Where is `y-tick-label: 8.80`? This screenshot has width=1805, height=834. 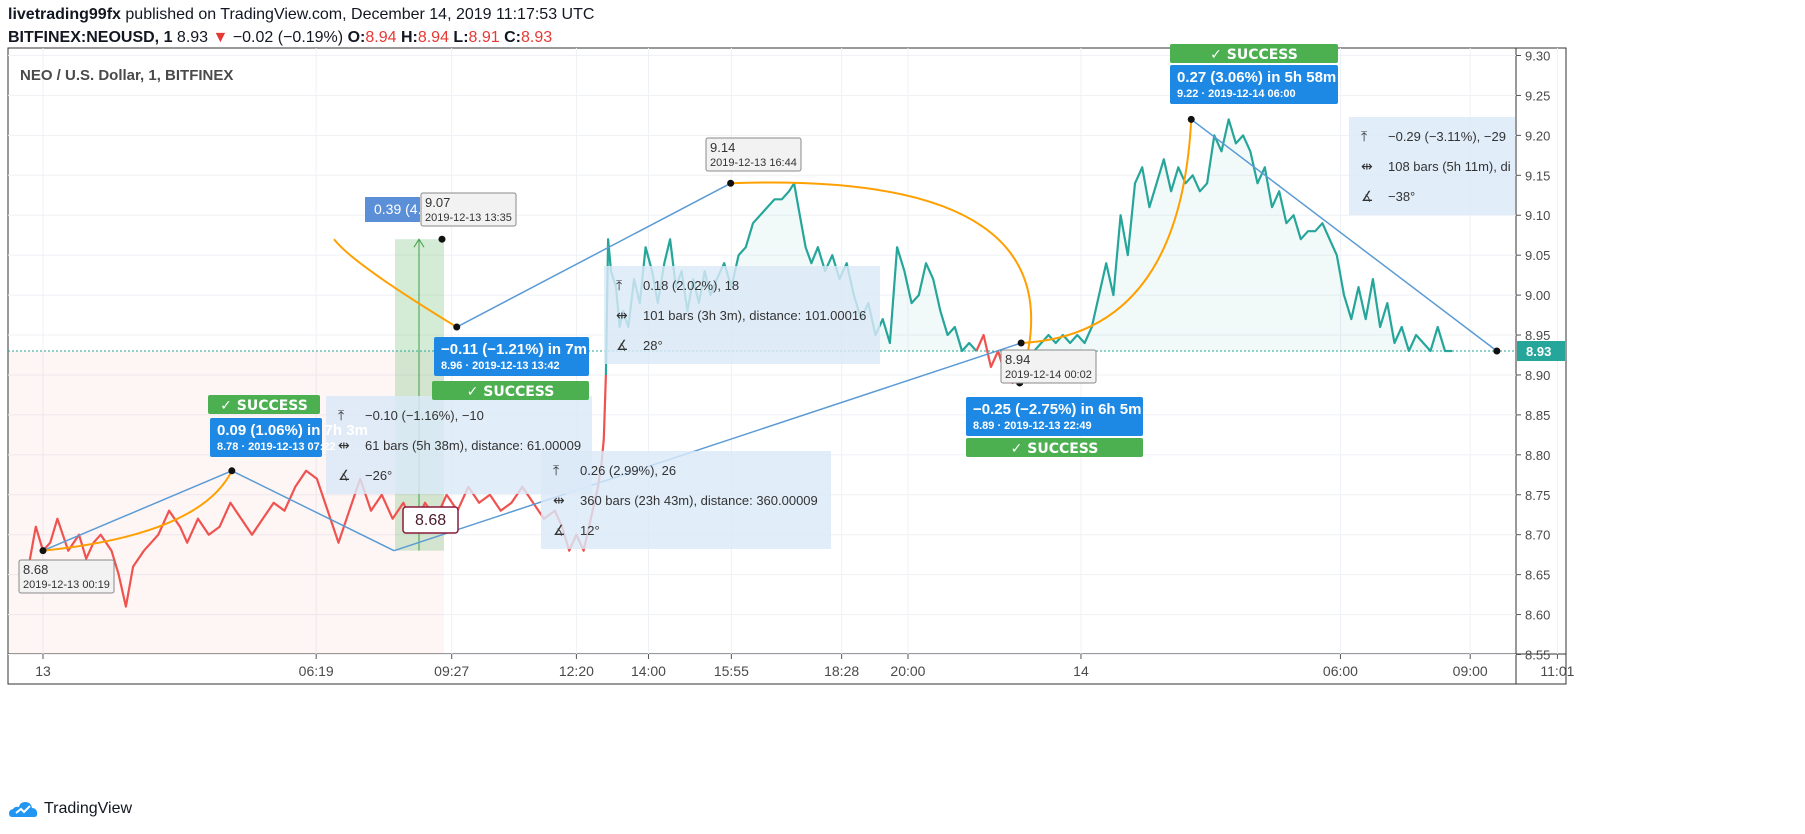 y-tick-label: 8.80 is located at coordinates (1537, 455).